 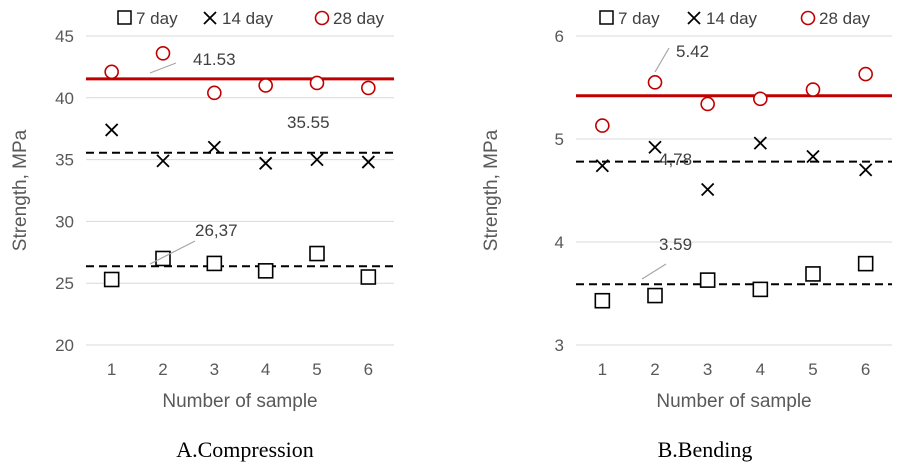 I want to click on y-tick-label: 20, so click(x=64, y=345).